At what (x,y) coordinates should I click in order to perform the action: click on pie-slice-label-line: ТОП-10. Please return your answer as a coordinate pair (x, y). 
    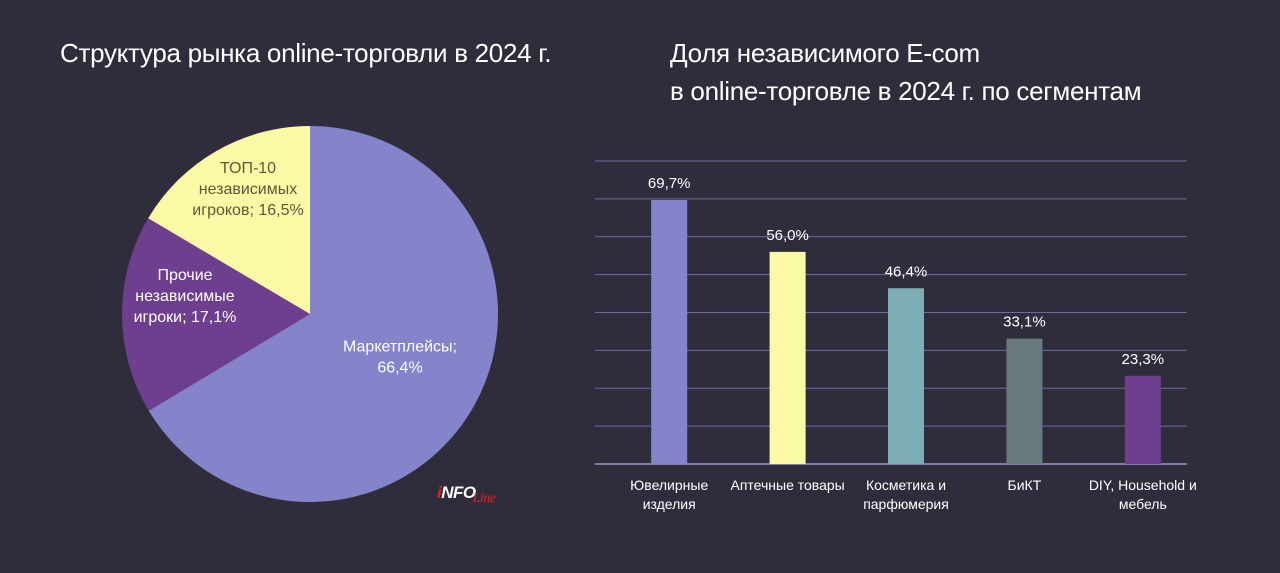
    Looking at the image, I should click on (248, 168).